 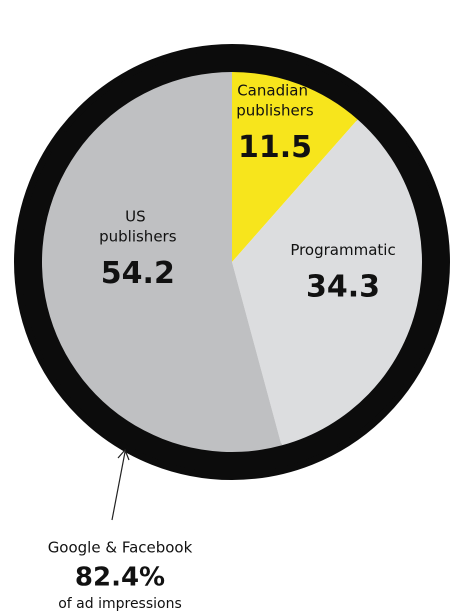 I want to click on slice, so click(x=295, y=167).